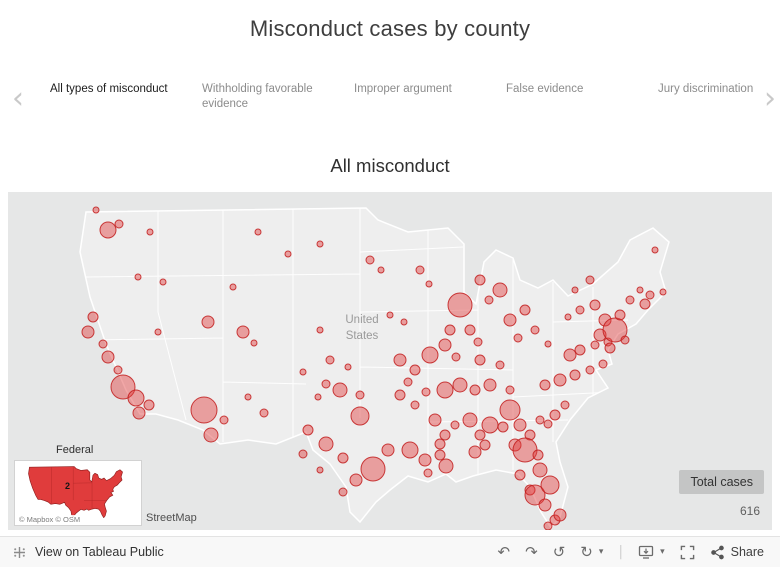 This screenshot has width=780, height=567. Describe the element at coordinates (601, 552) in the screenshot. I see `refresh-caret-icon: ▾` at that location.